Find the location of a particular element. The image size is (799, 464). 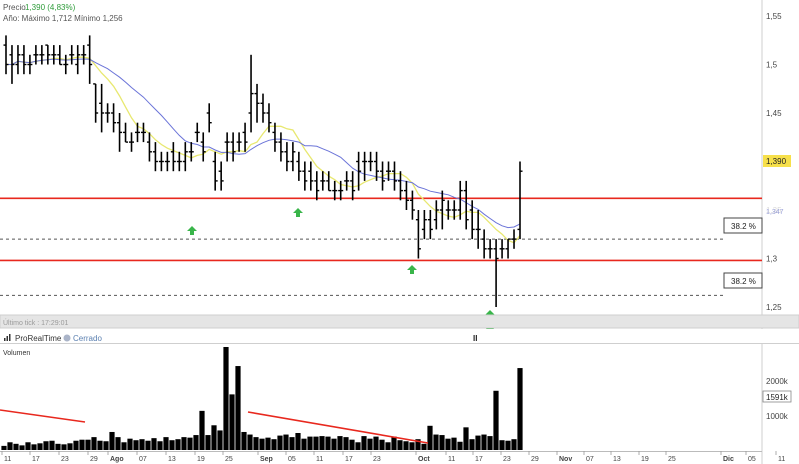

fib-label-2: 38.2 % is located at coordinates (743, 280).